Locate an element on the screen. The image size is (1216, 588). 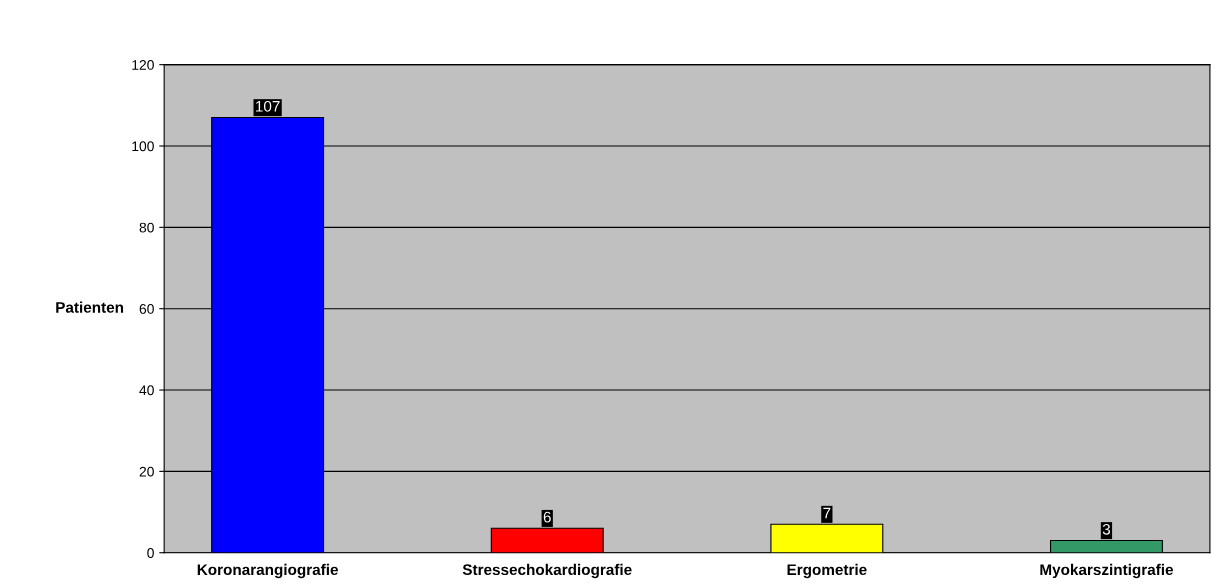
y-tick-label: 40 is located at coordinates (146, 390).